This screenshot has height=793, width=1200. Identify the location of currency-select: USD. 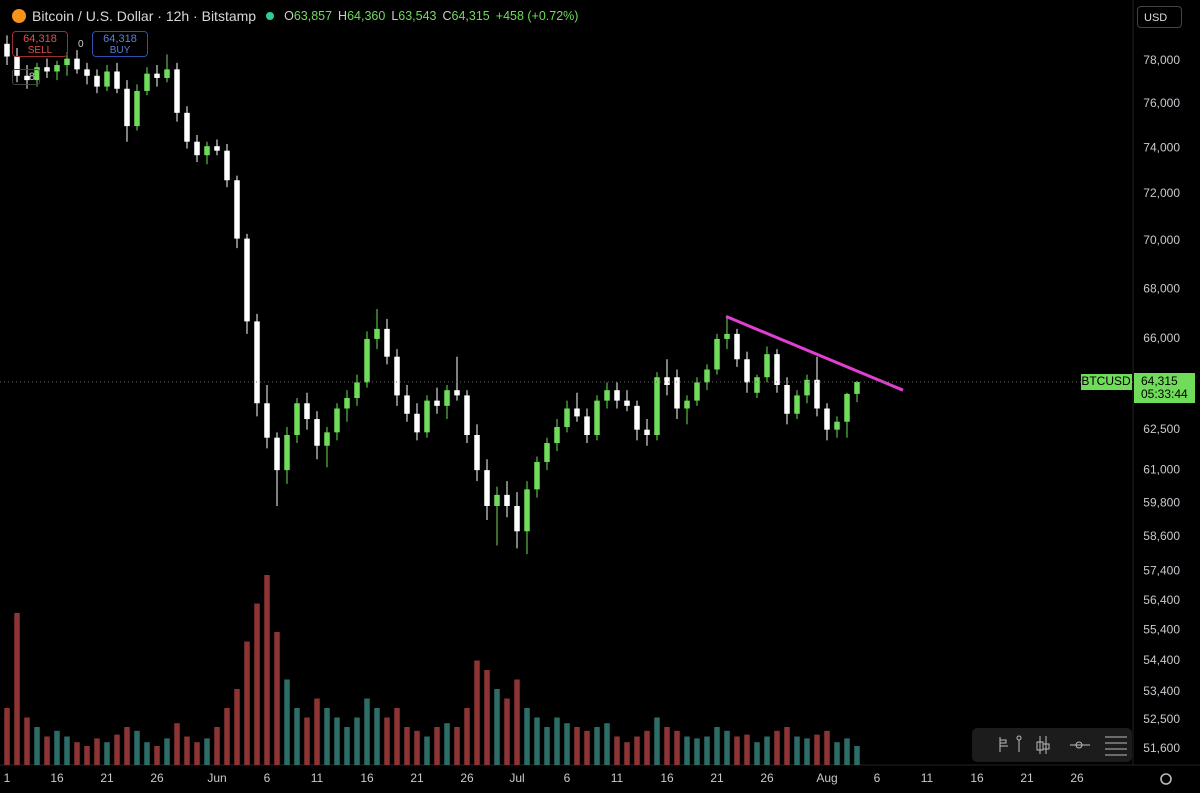
(1159, 17).